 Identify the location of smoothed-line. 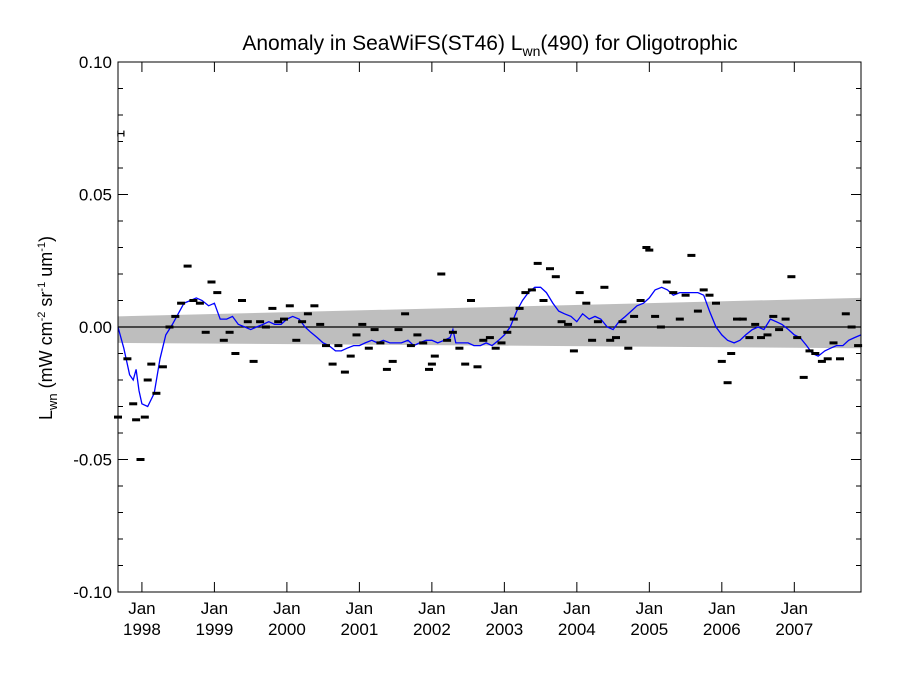
(489, 347).